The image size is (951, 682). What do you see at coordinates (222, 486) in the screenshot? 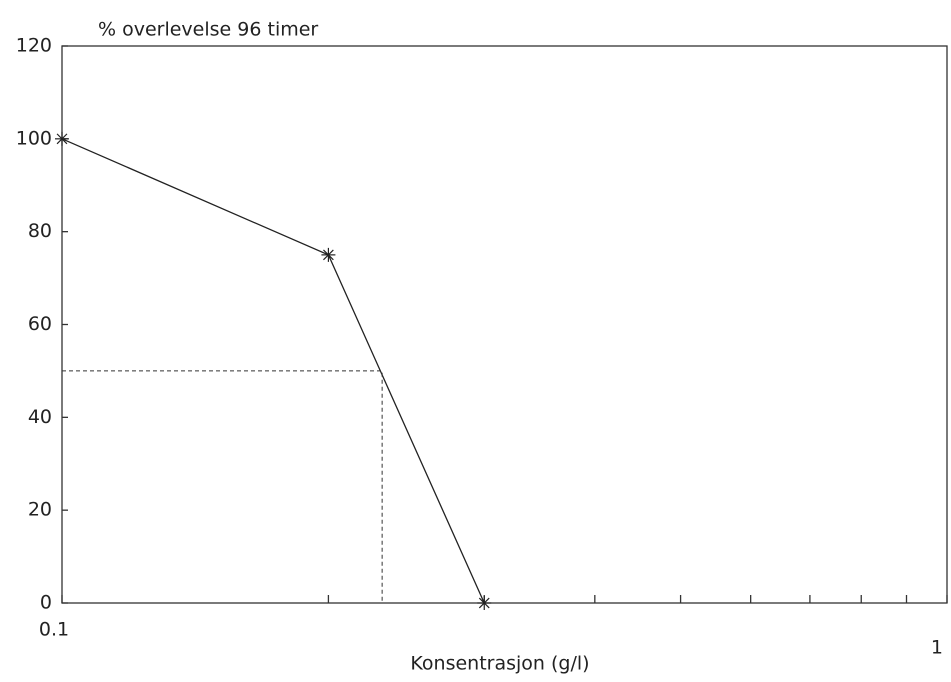
I see `reference-line` at bounding box center [222, 486].